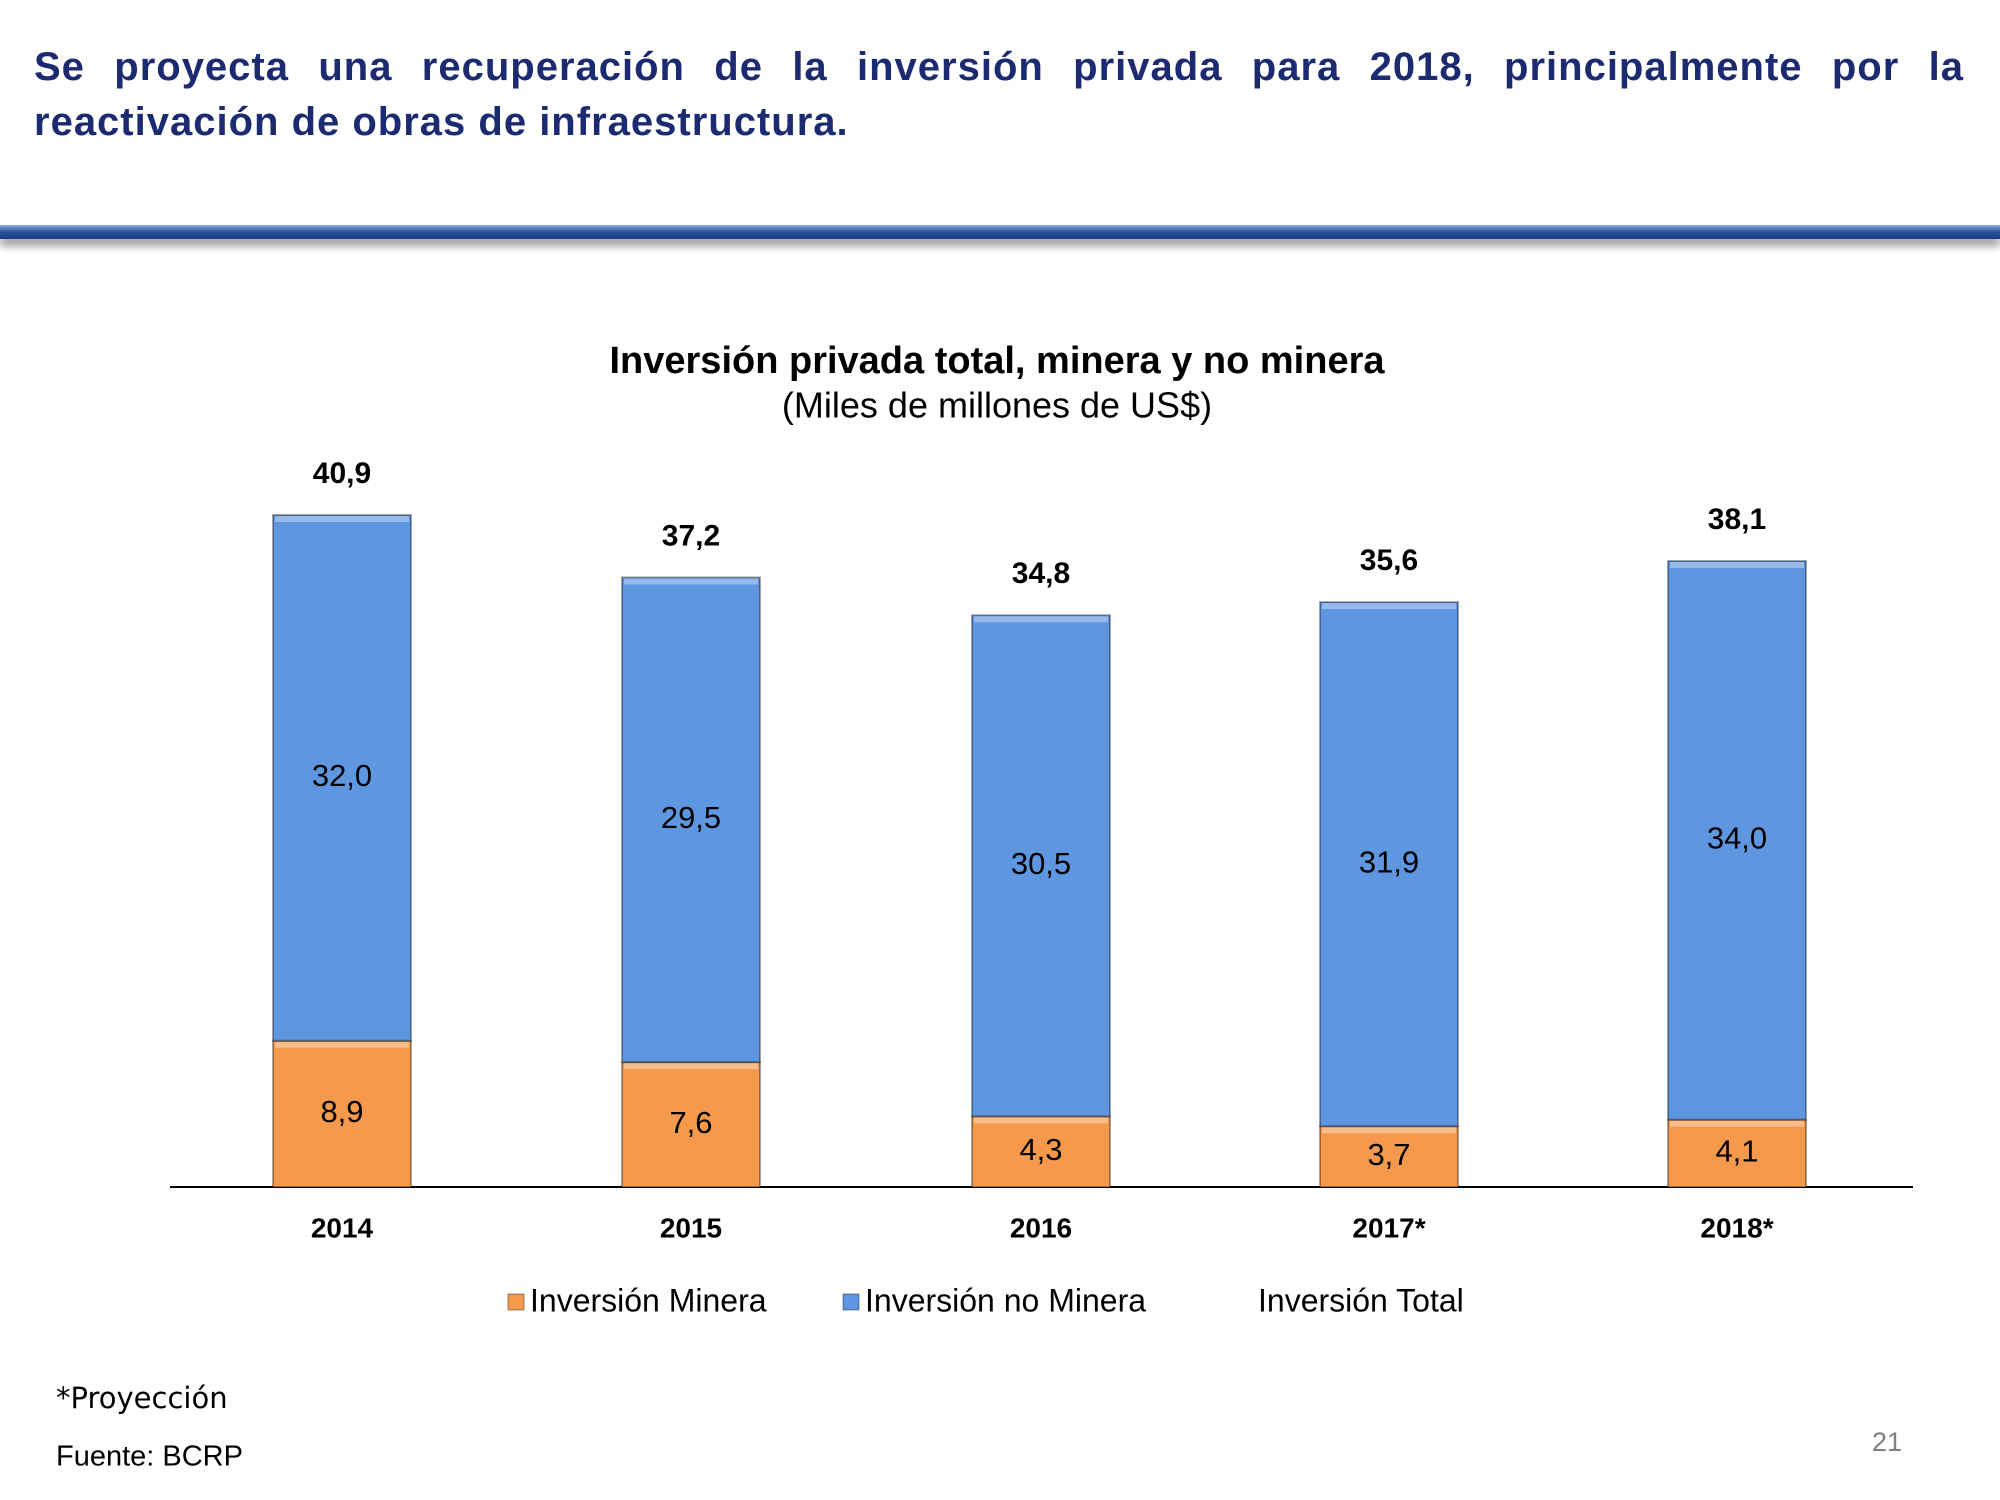 This screenshot has width=2000, height=1500. I want to click on total-label: 34,8, so click(1041, 573).